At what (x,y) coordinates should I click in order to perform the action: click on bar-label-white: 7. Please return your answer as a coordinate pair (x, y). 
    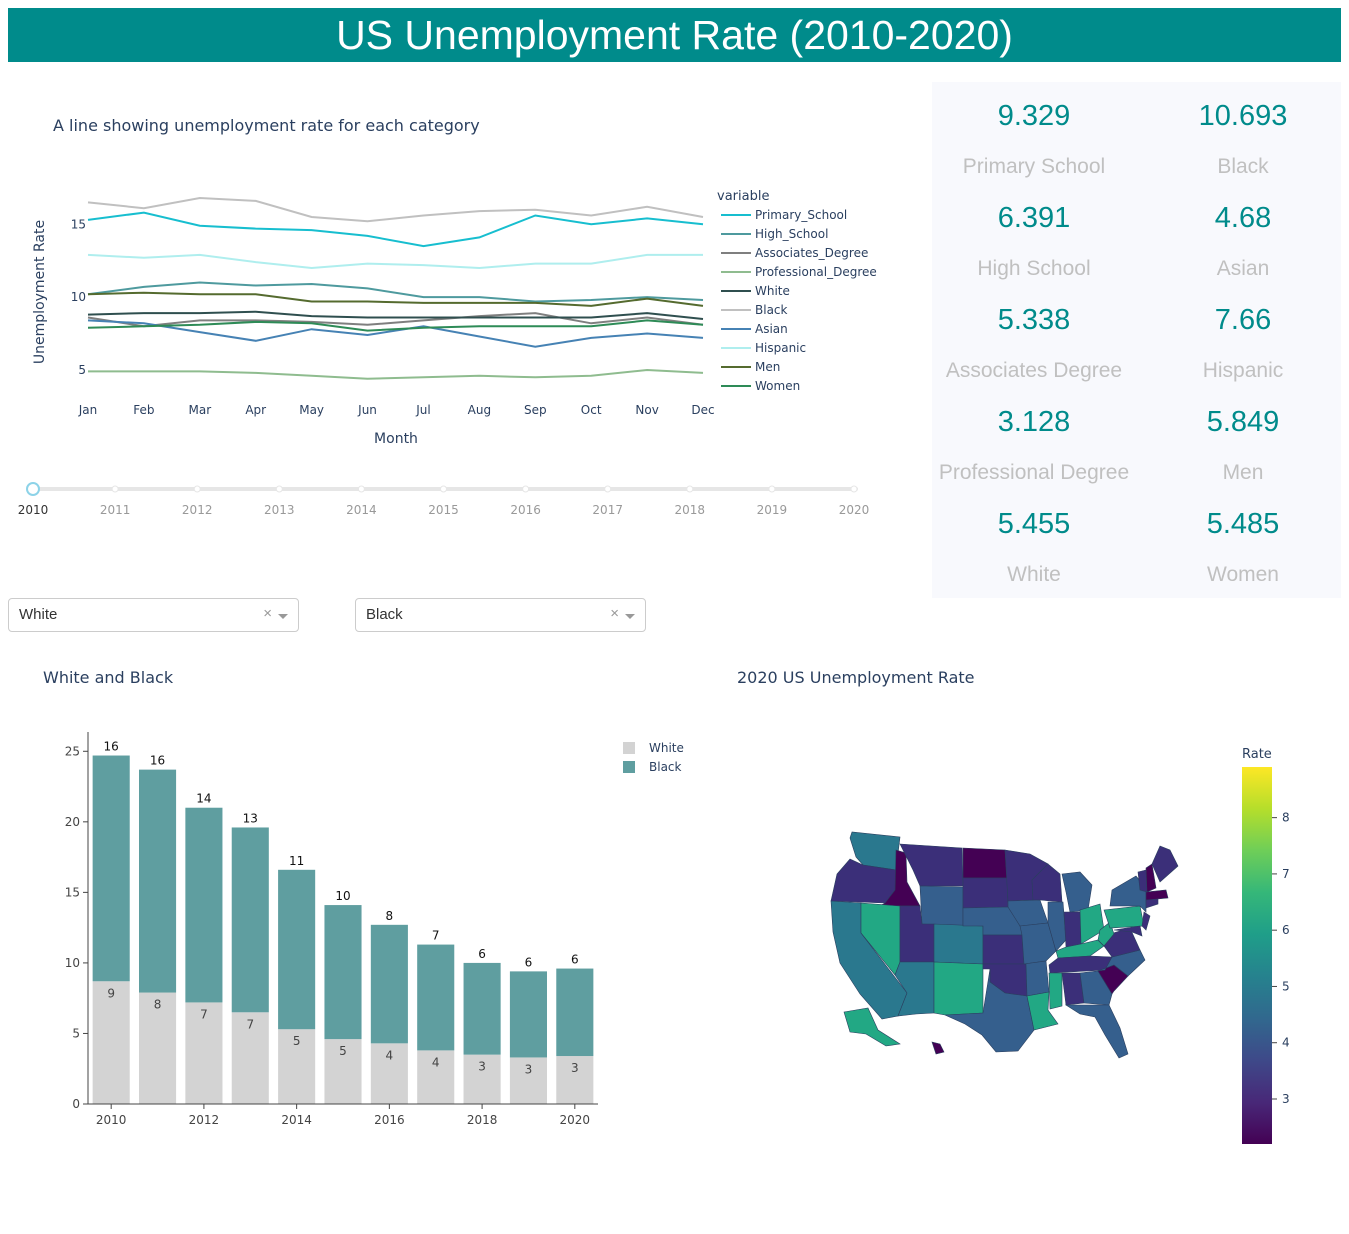
    Looking at the image, I should click on (250, 1024).